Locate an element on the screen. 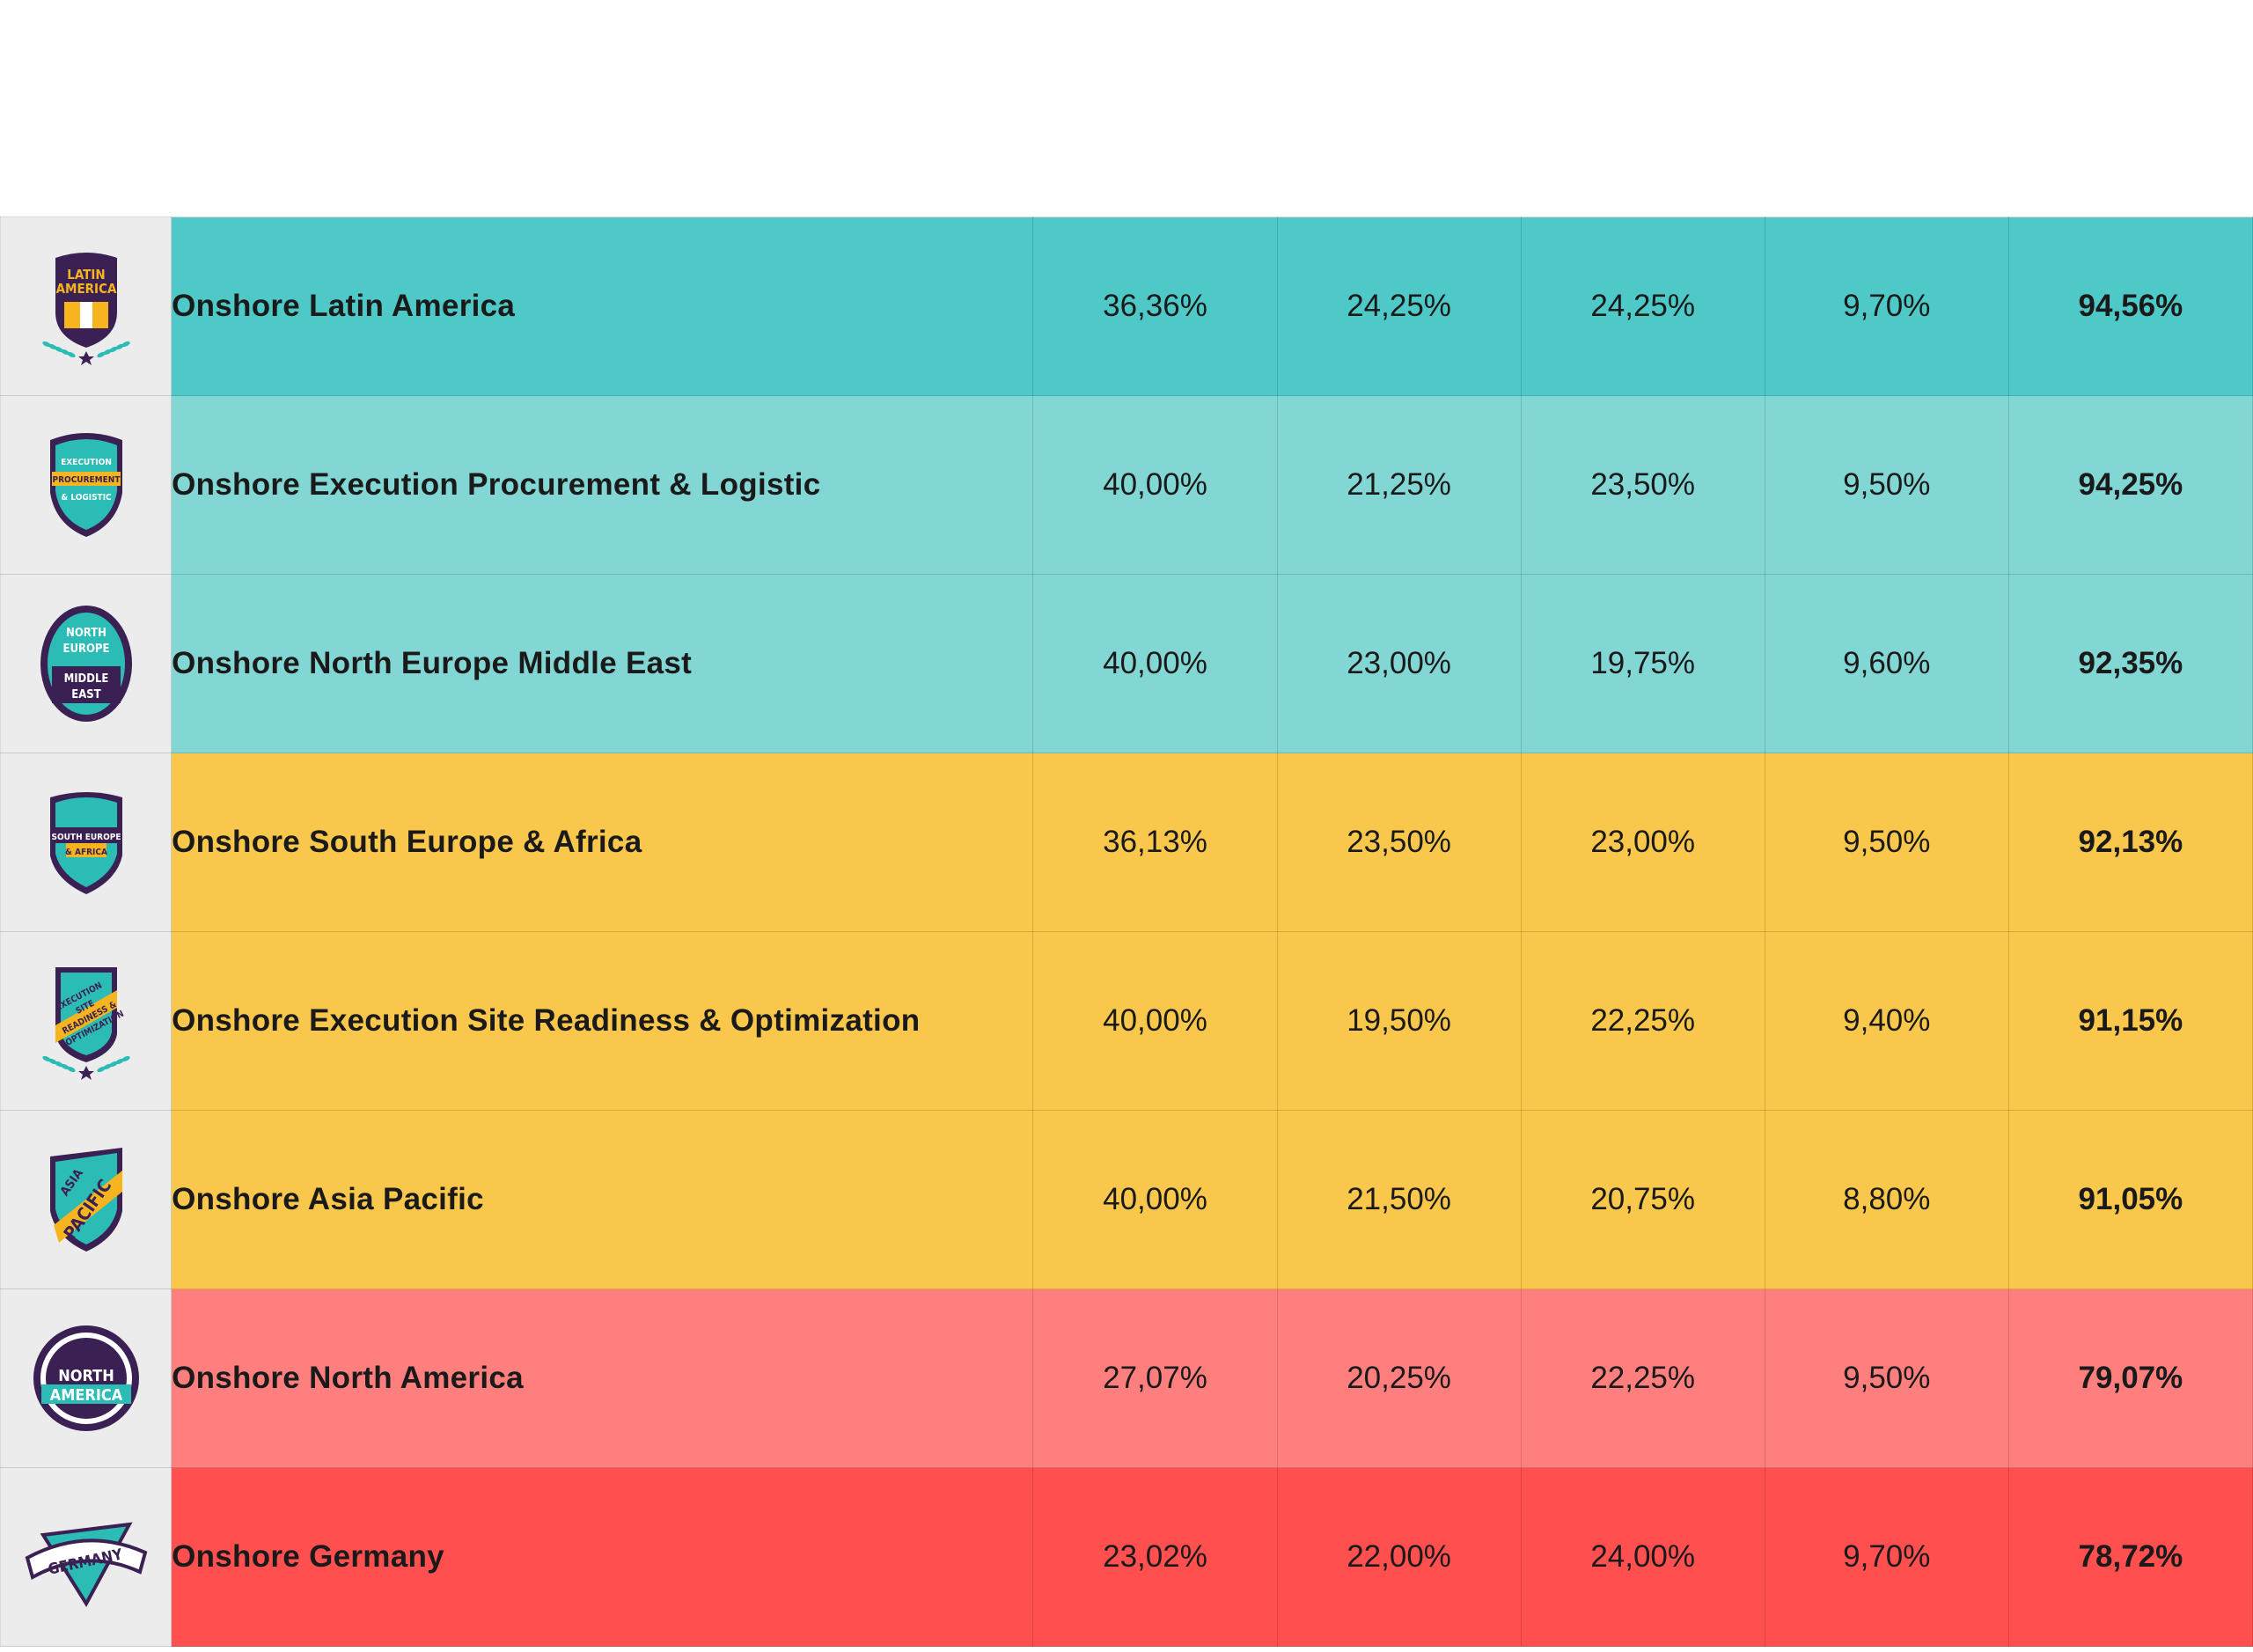  team-name: Onshore North Europe Middle East is located at coordinates (603, 663).